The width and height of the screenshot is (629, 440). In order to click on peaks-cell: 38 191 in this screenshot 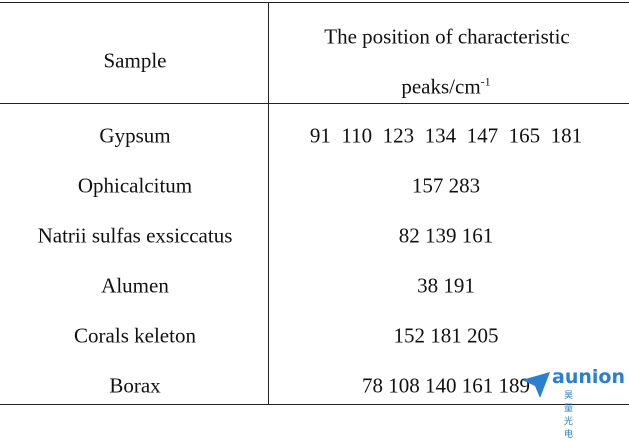, I will do `click(446, 285)`.